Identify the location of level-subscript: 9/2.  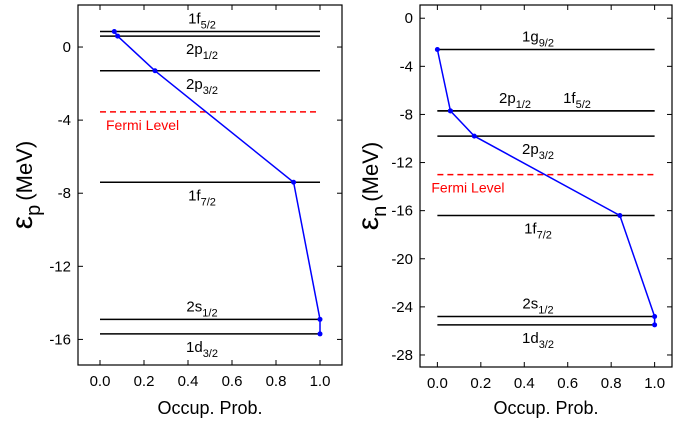
(546, 43).